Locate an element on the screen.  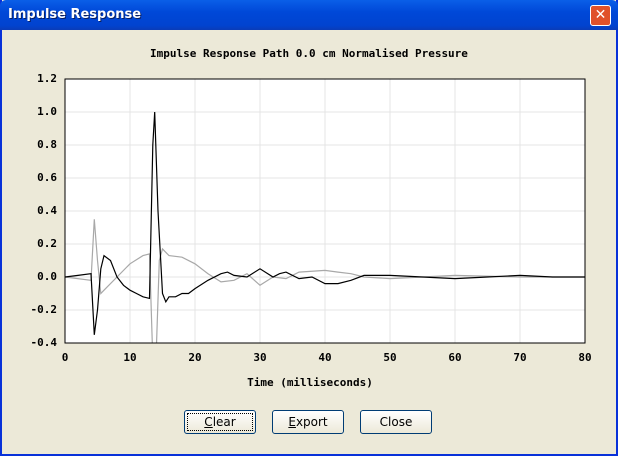
window-title: Impulse Response is located at coordinates (75, 14).